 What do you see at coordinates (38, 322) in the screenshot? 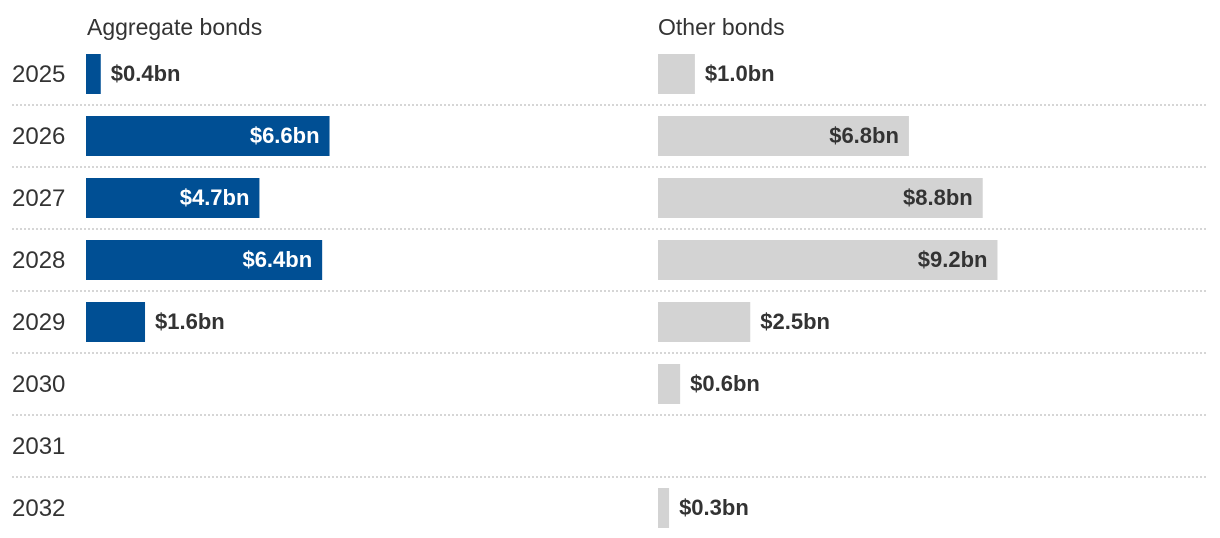
I see `year-label: 2029` at bounding box center [38, 322].